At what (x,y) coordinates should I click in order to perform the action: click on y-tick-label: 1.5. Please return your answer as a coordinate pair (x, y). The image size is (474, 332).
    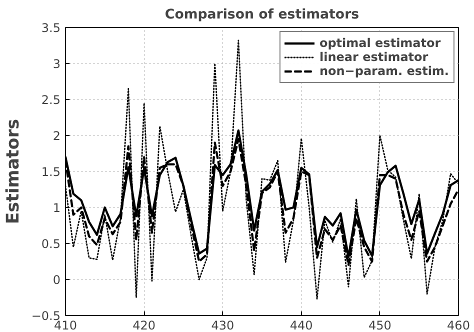
    Looking at the image, I should click on (51, 172).